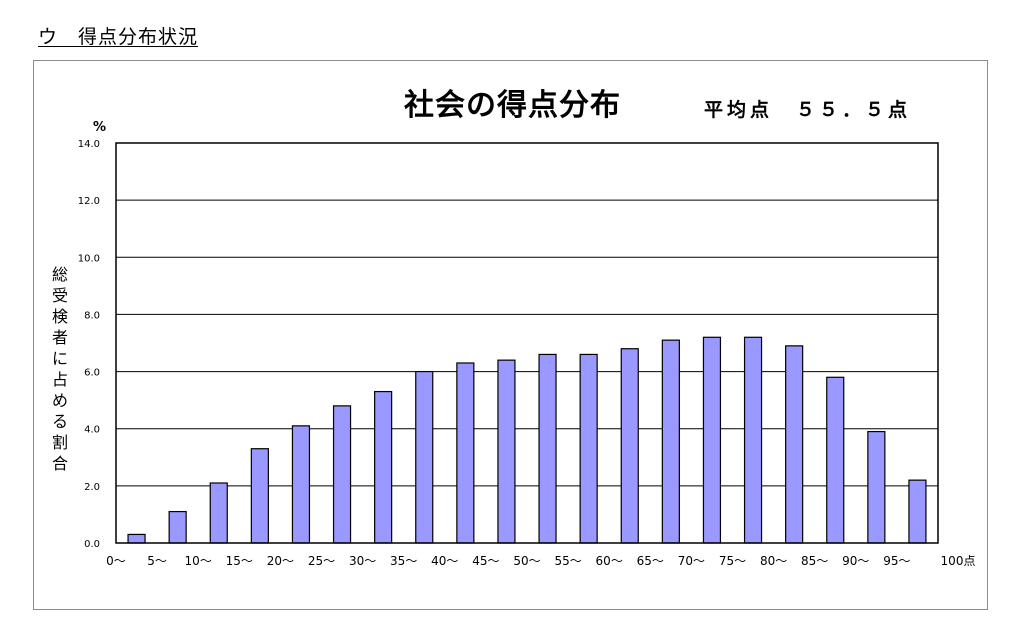 The width and height of the screenshot is (1019, 643). Describe the element at coordinates (362, 561) in the screenshot. I see `x-tick-label: 30～` at that location.